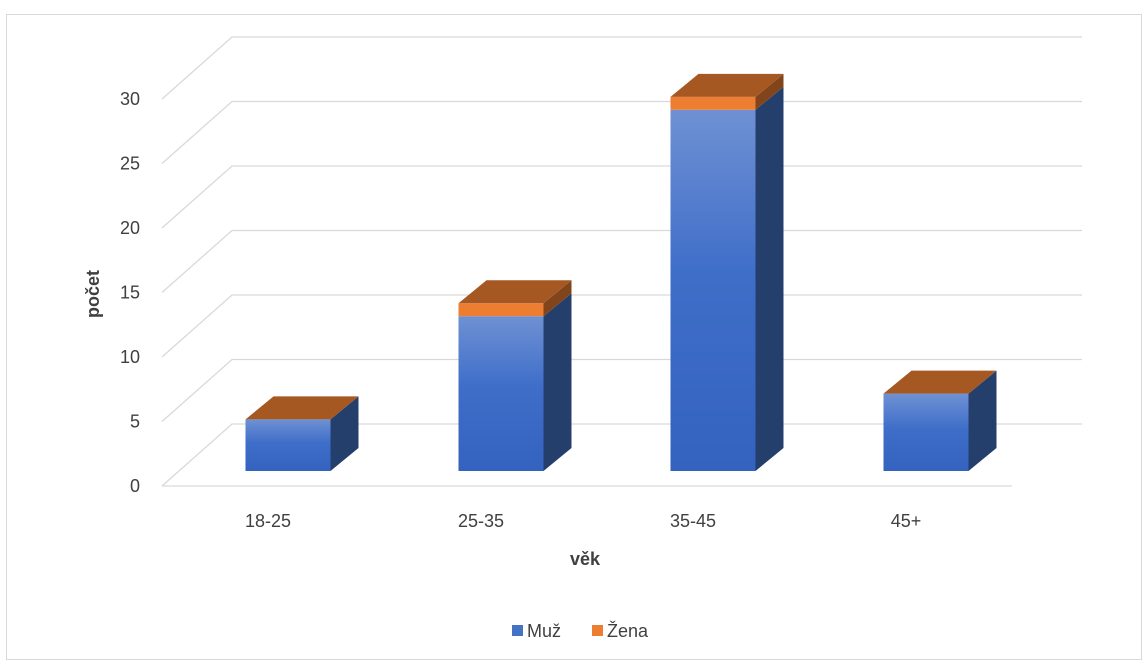  Describe the element at coordinates (906, 521) in the screenshot. I see `x-tick-label: 45+` at that location.